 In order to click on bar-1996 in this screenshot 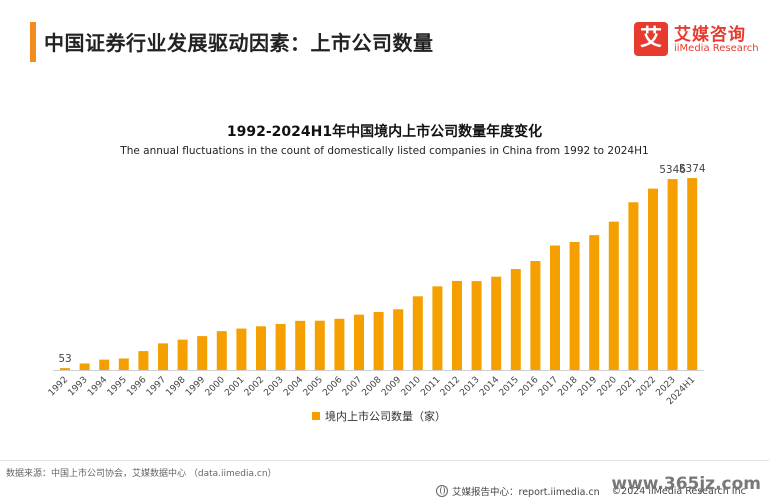, I will do `click(143, 360)`.